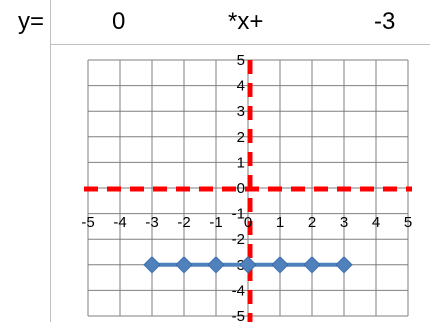 The height and width of the screenshot is (322, 430). I want to click on x-tick-label: 4, so click(376, 222).